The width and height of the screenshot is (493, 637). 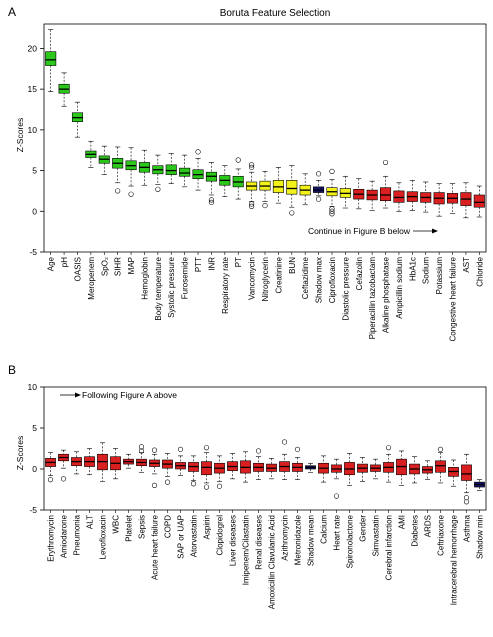 I want to click on category-label-a-3: Meropenem, so click(x=91, y=278).